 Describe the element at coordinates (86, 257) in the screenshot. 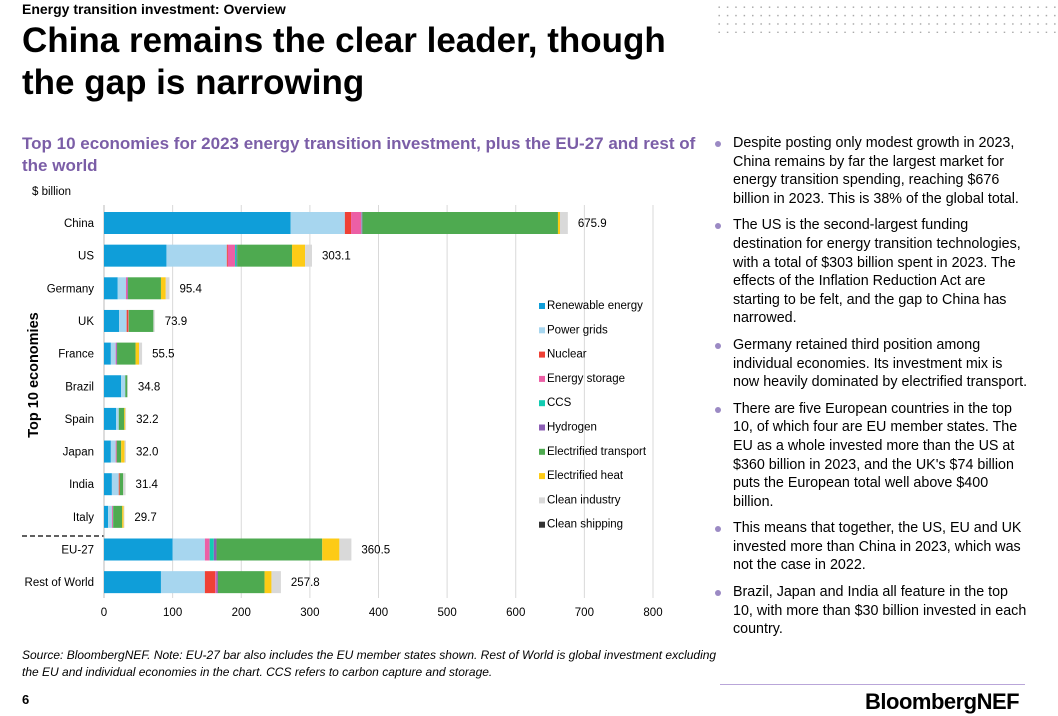

I see `category-label: US` at that location.